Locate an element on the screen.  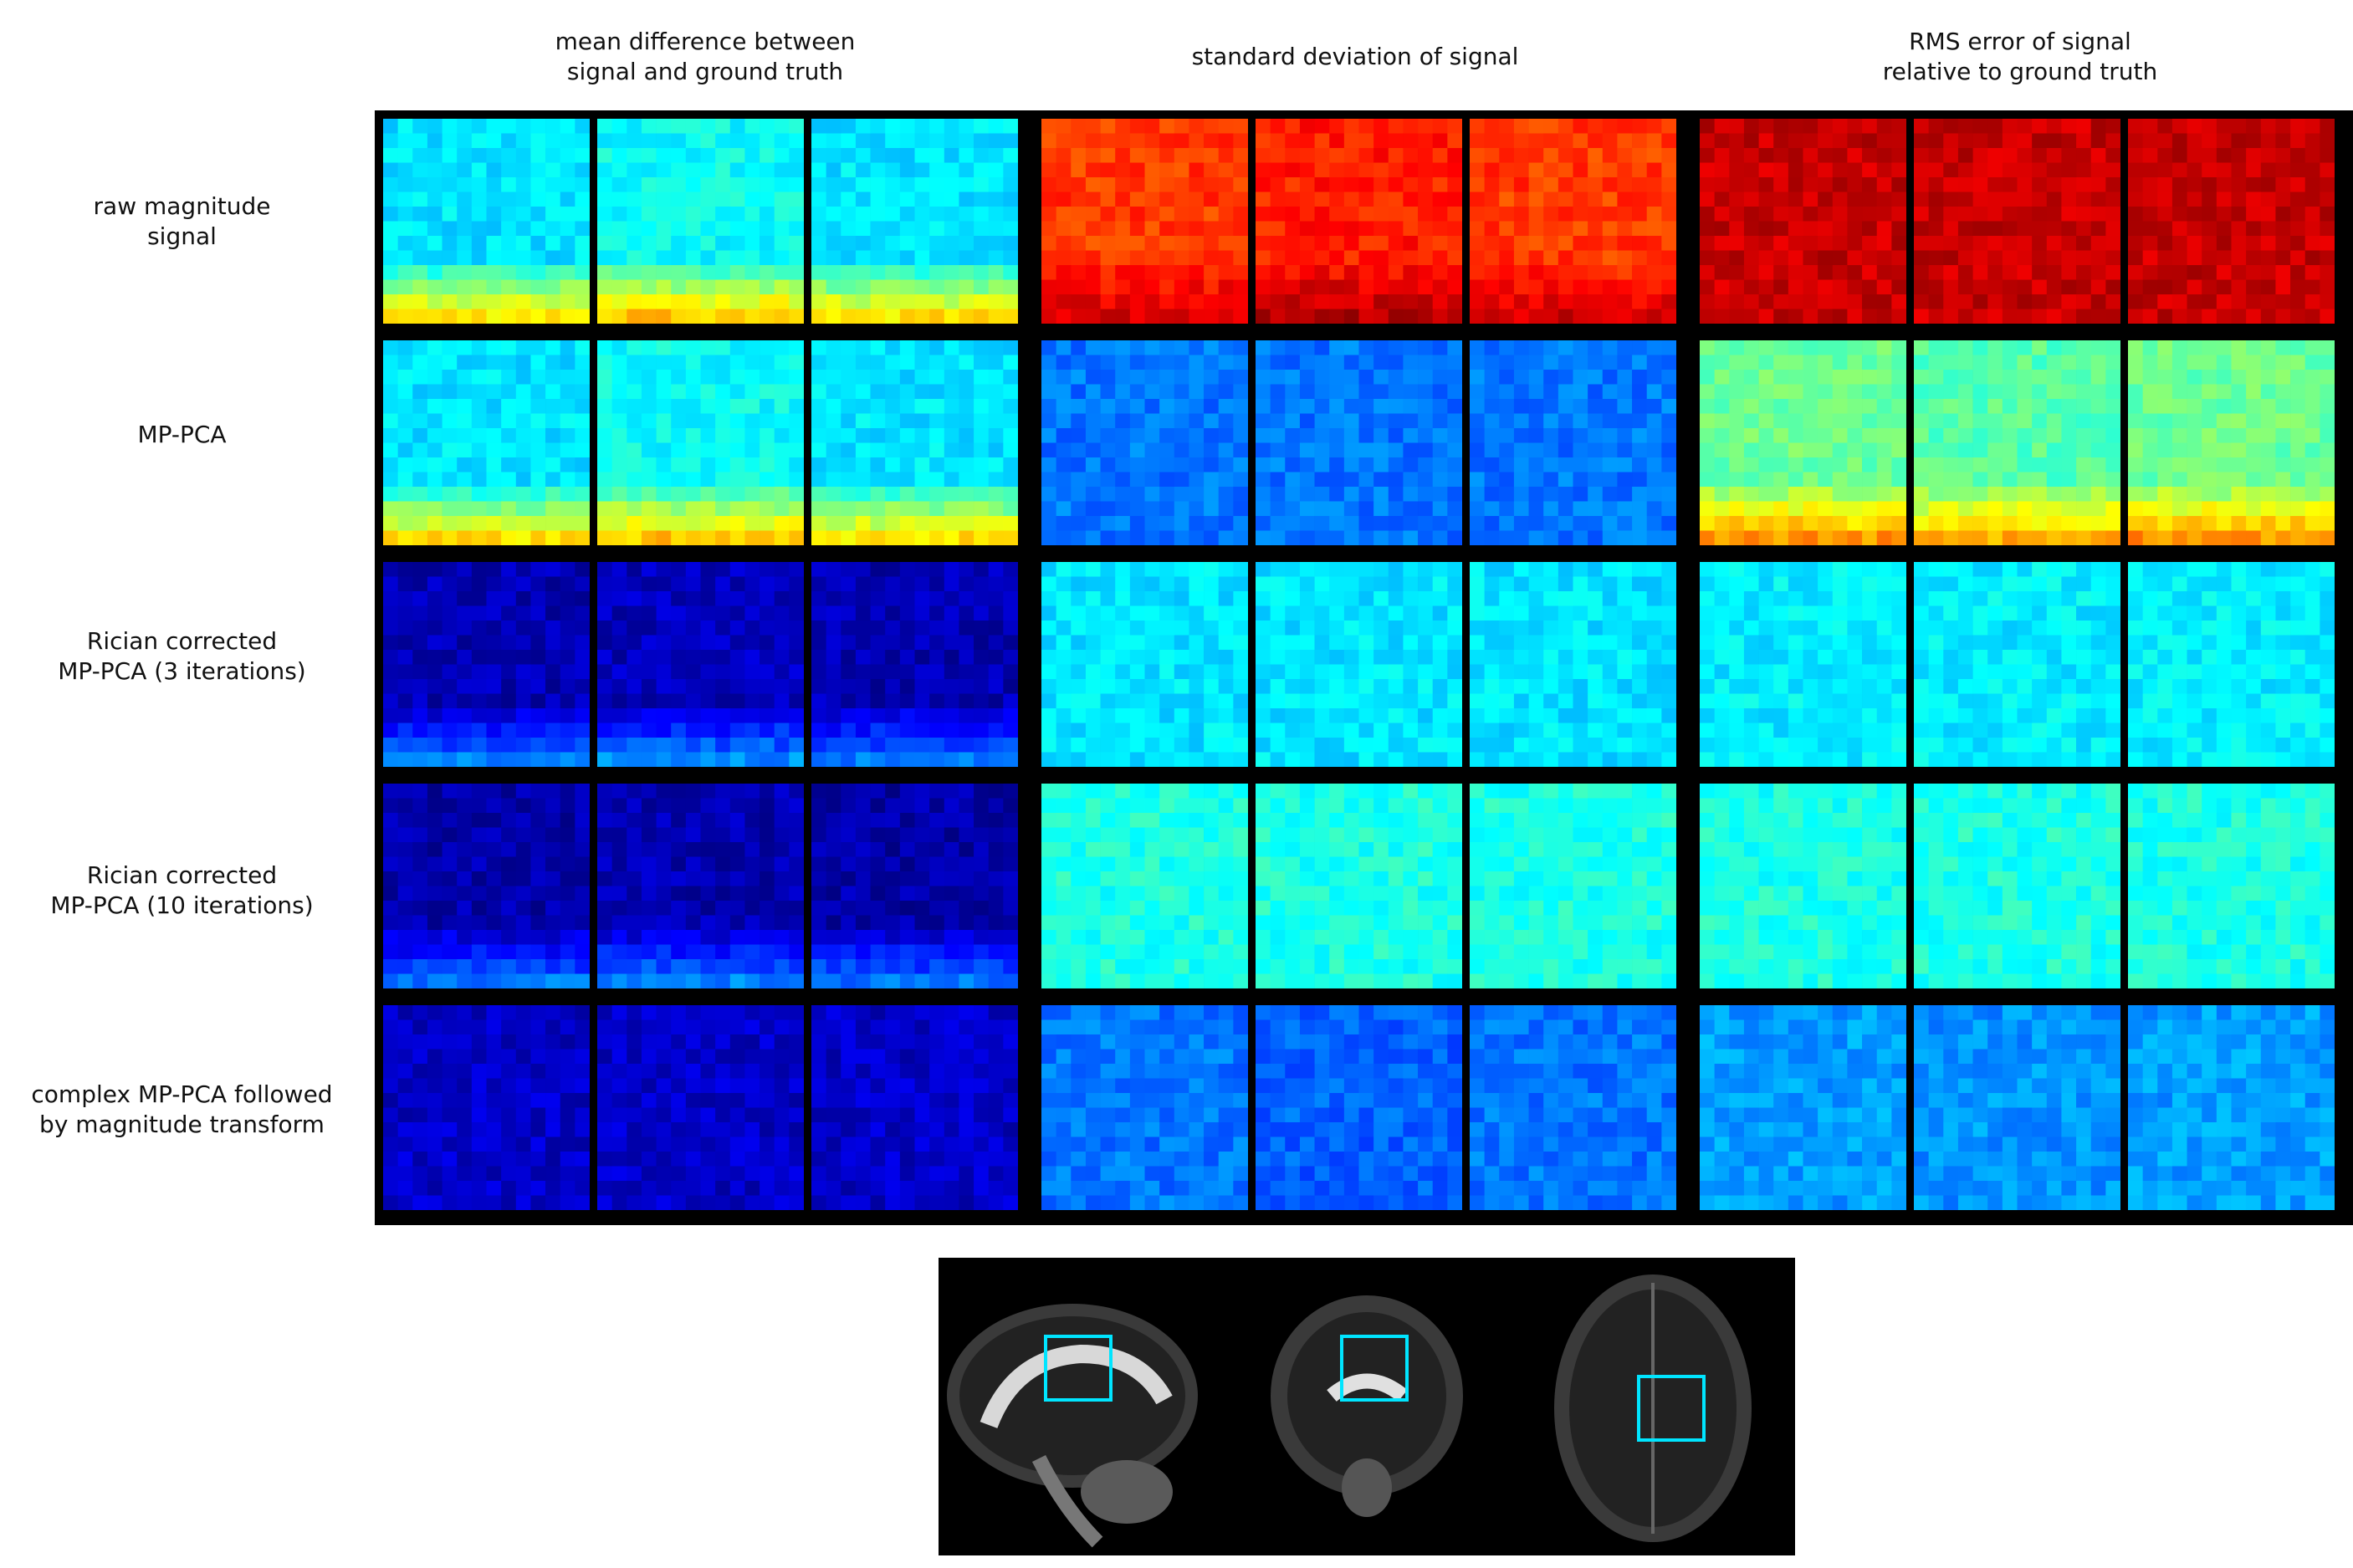
coronal-view is located at coordinates (1367, 1406).